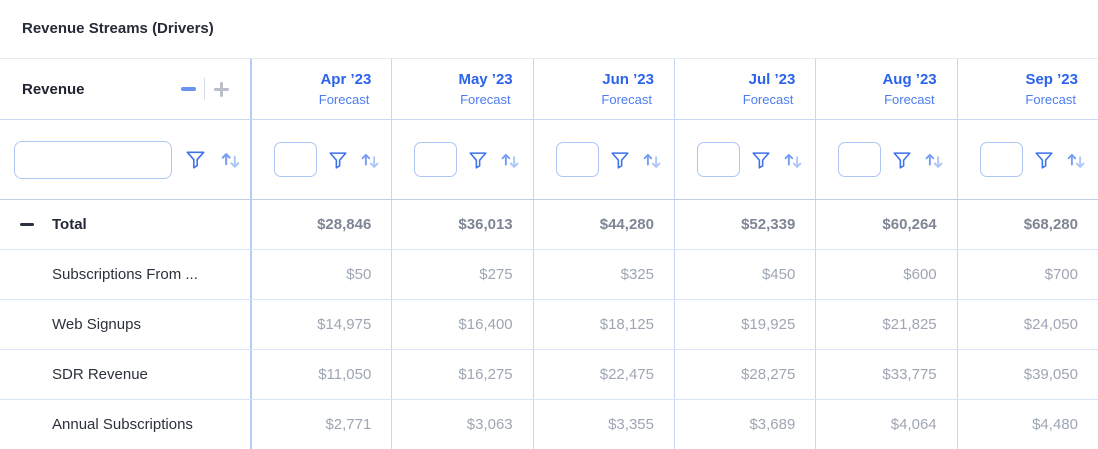  What do you see at coordinates (125, 224) in the screenshot?
I see `row-label-cell: Total` at bounding box center [125, 224].